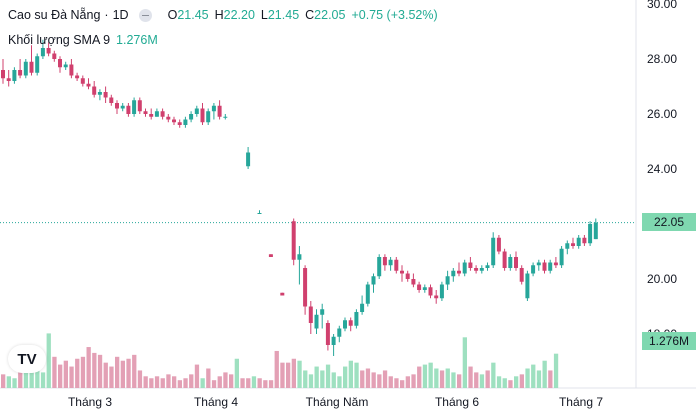 Image resolution: width=696 pixels, height=416 pixels. Describe the element at coordinates (193, 15) in the screenshot. I see `open-value: 21.45` at that location.